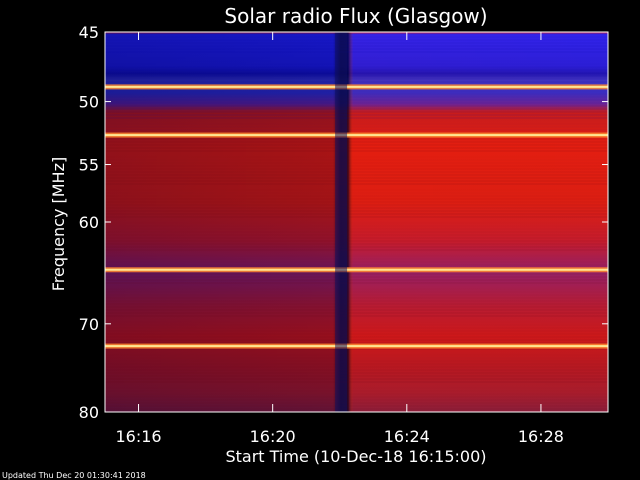 This screenshot has height=480, width=640. Describe the element at coordinates (89, 222) in the screenshot. I see `y-tick-label: 60` at that location.